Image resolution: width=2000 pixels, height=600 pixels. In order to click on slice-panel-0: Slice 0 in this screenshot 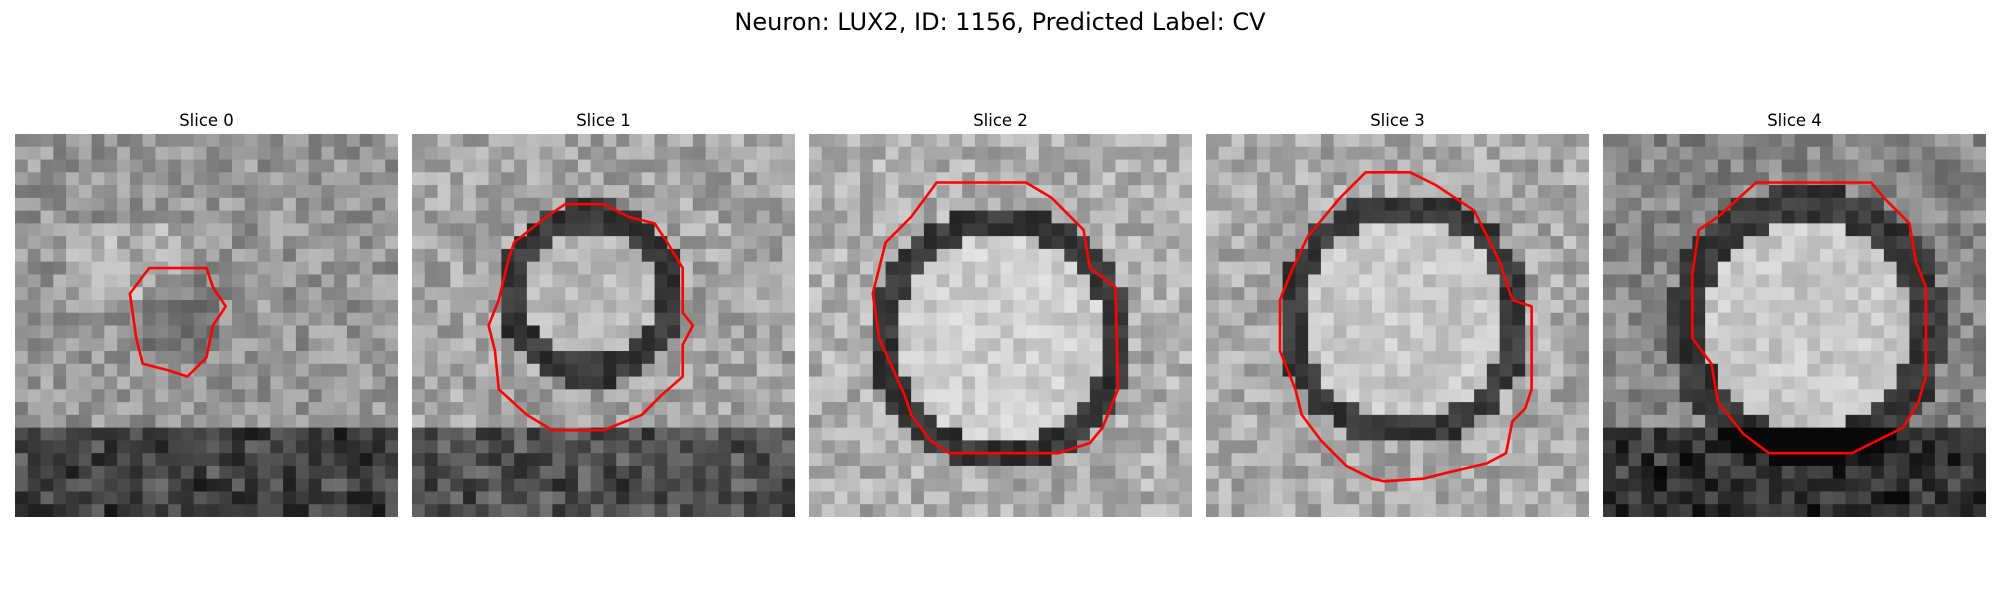, I will do `click(206, 312)`.